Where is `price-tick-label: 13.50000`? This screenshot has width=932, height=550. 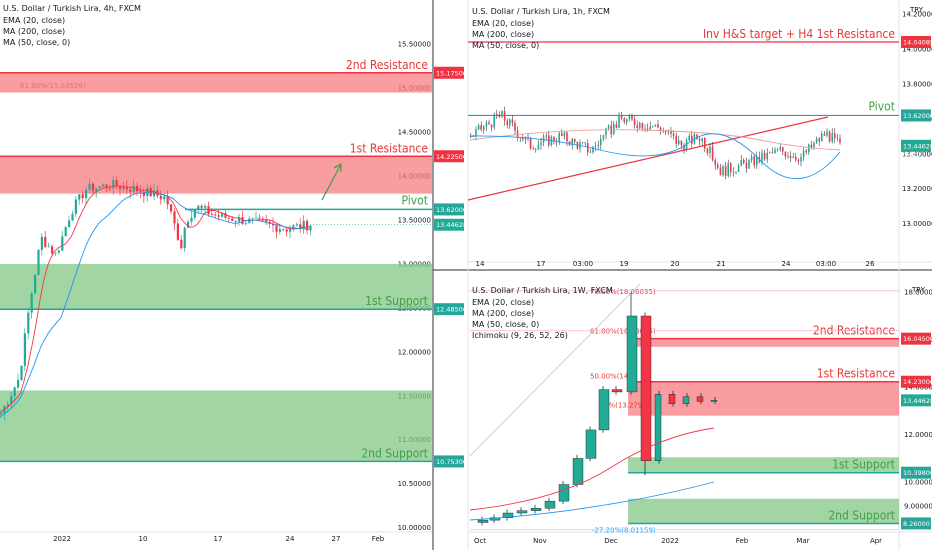
price-tick-label: 13.50000 is located at coordinates (414, 220).